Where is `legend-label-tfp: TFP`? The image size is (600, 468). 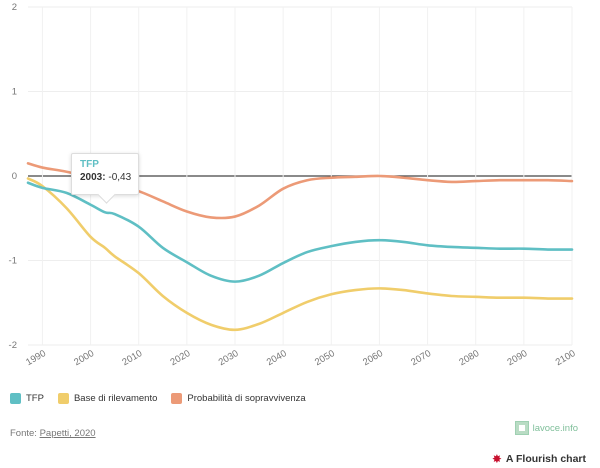 legend-label-tfp: TFP is located at coordinates (35, 398).